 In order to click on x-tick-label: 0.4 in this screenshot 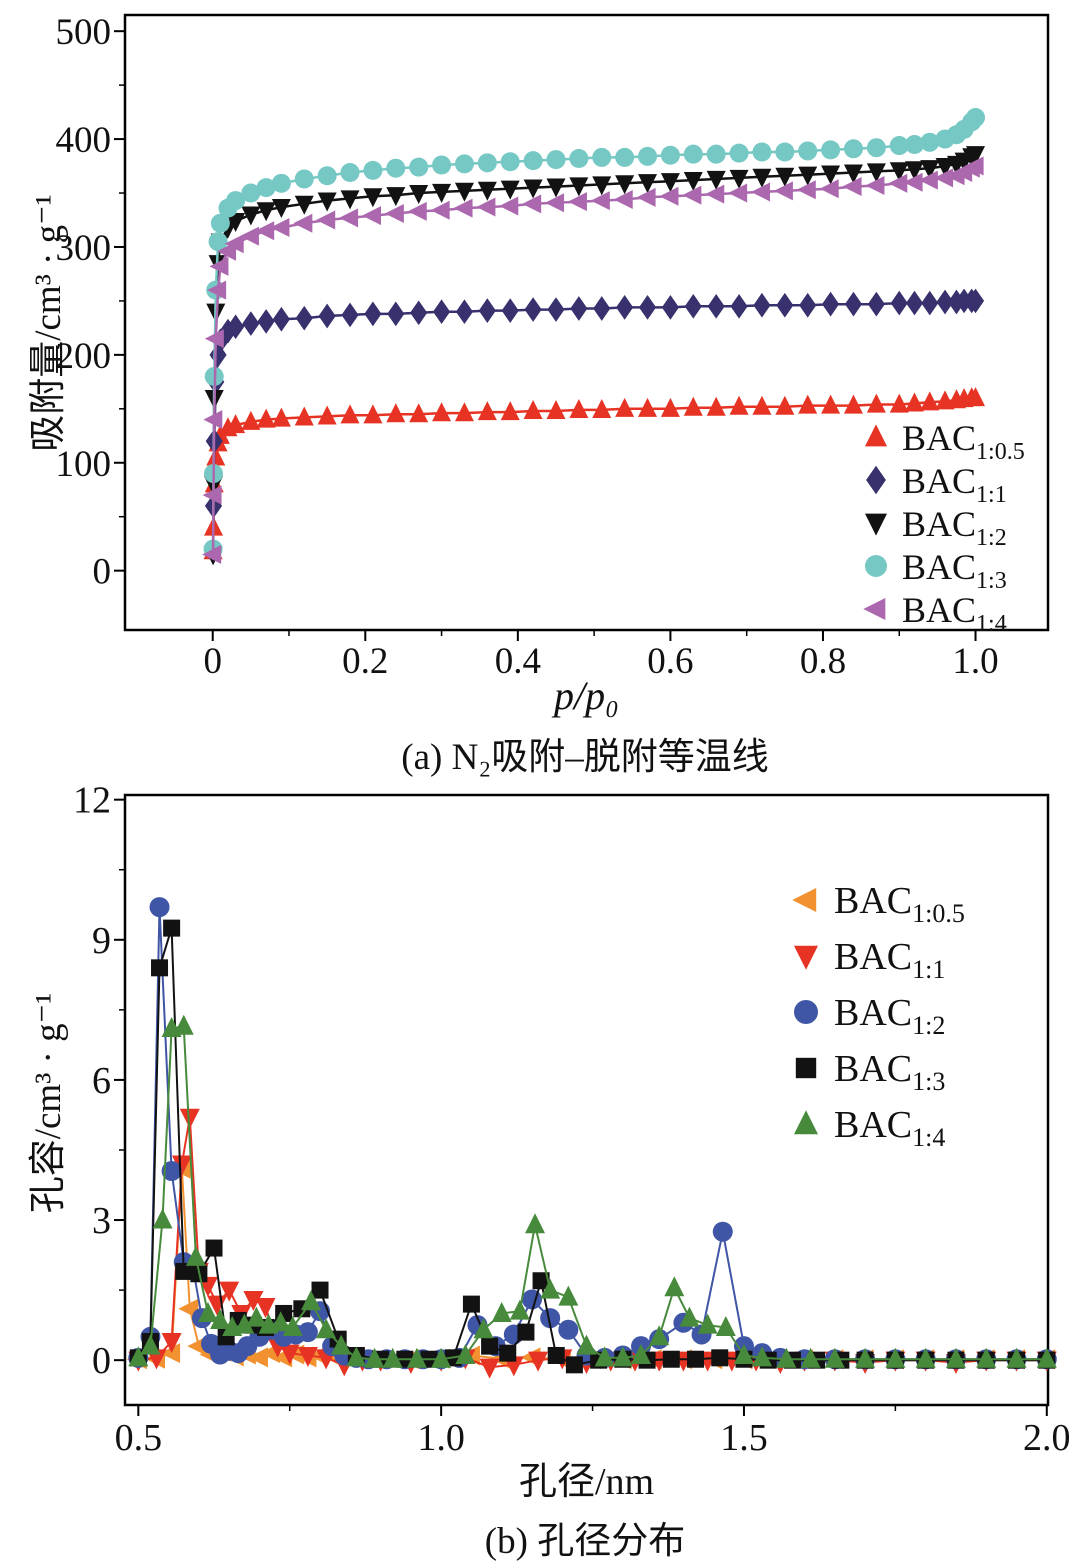, I will do `click(518, 661)`.